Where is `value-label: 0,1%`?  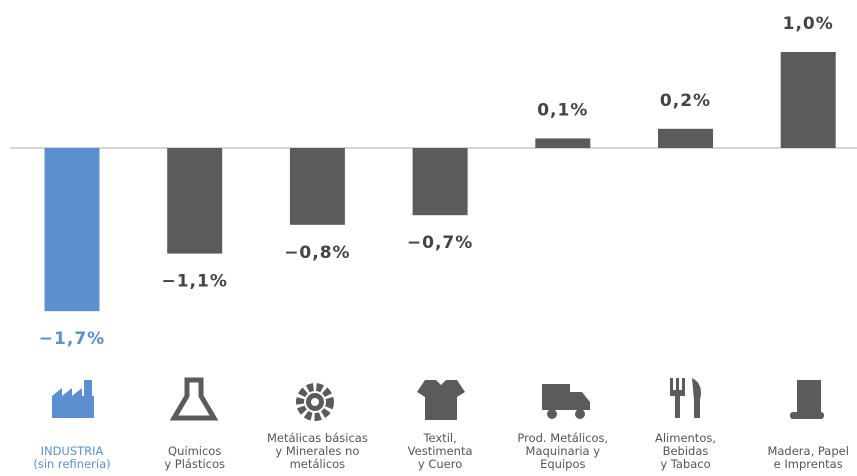
value-label: 0,1% is located at coordinates (562, 110).